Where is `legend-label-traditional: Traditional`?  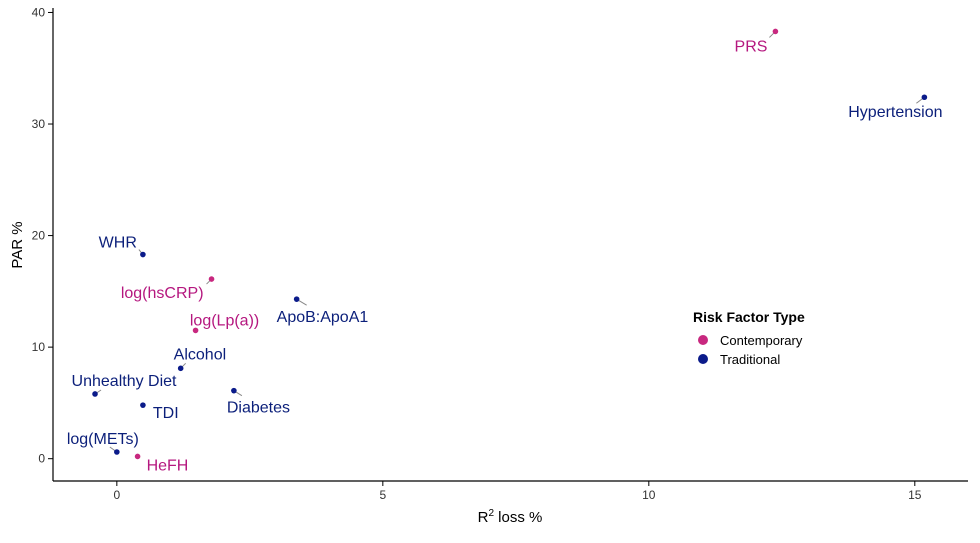 legend-label-traditional: Traditional is located at coordinates (750, 359).